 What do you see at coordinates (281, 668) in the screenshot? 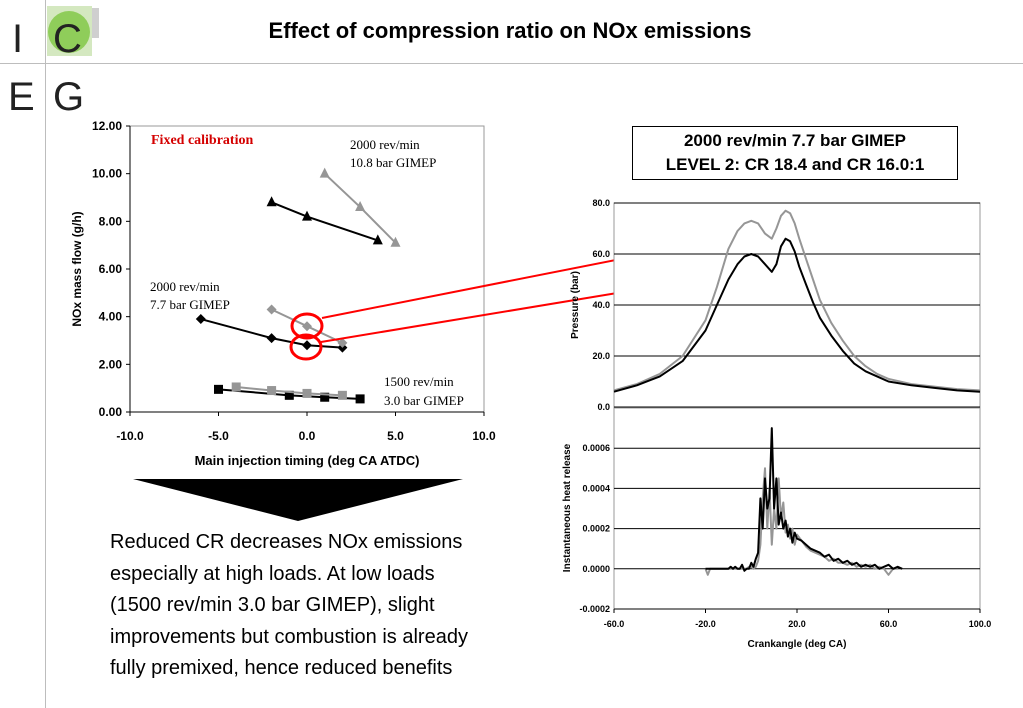
I see `conclusion-line: fully premixed, hence reduced benefits` at bounding box center [281, 668].